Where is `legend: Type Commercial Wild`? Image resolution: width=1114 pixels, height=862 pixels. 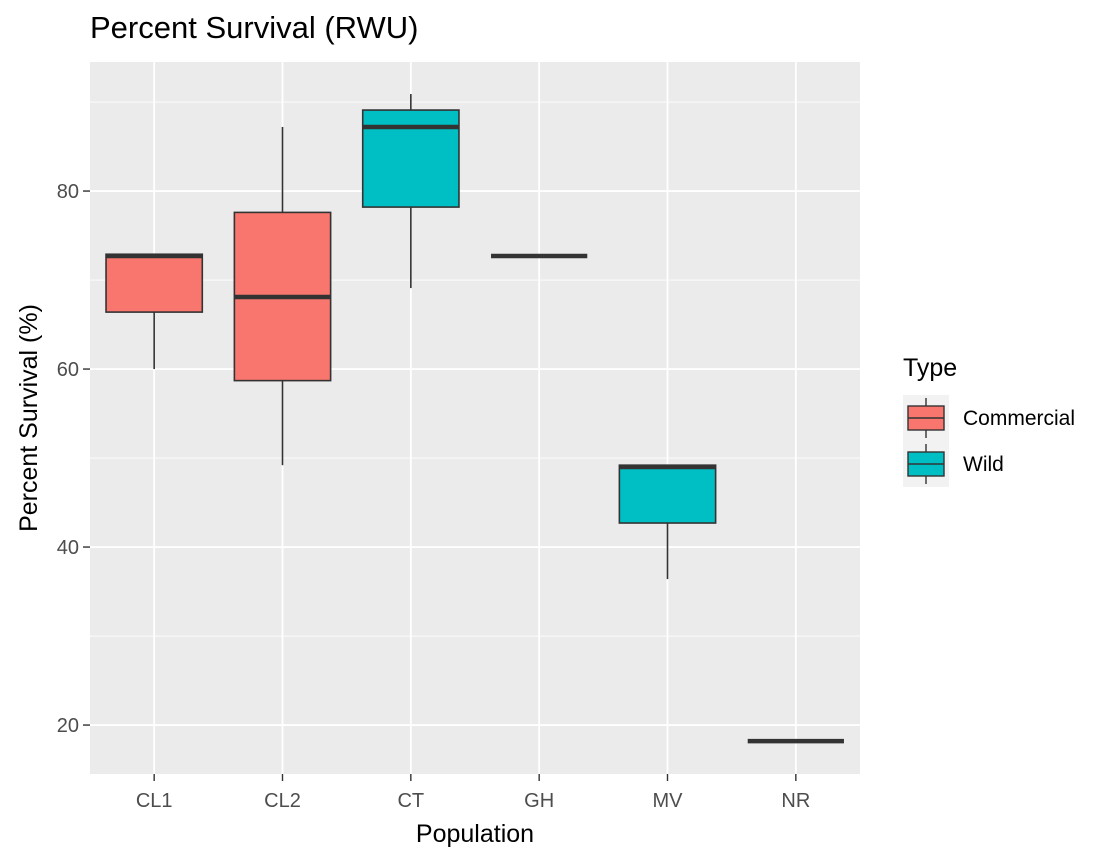 legend: Type Commercial Wild is located at coordinates (989, 420).